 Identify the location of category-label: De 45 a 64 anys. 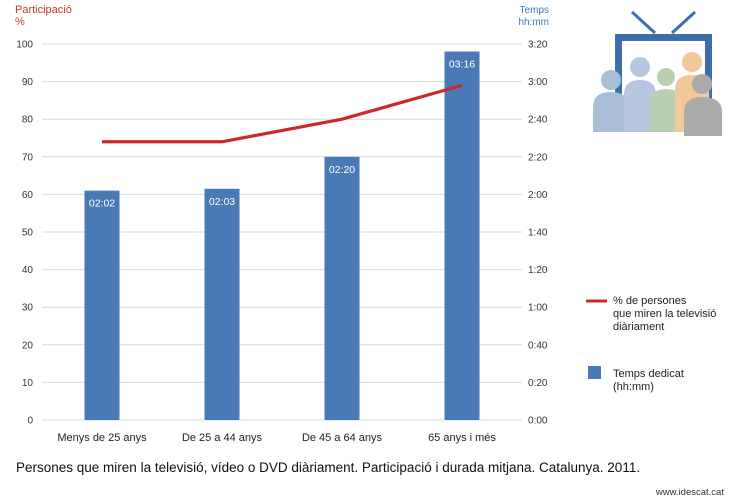
(342, 438).